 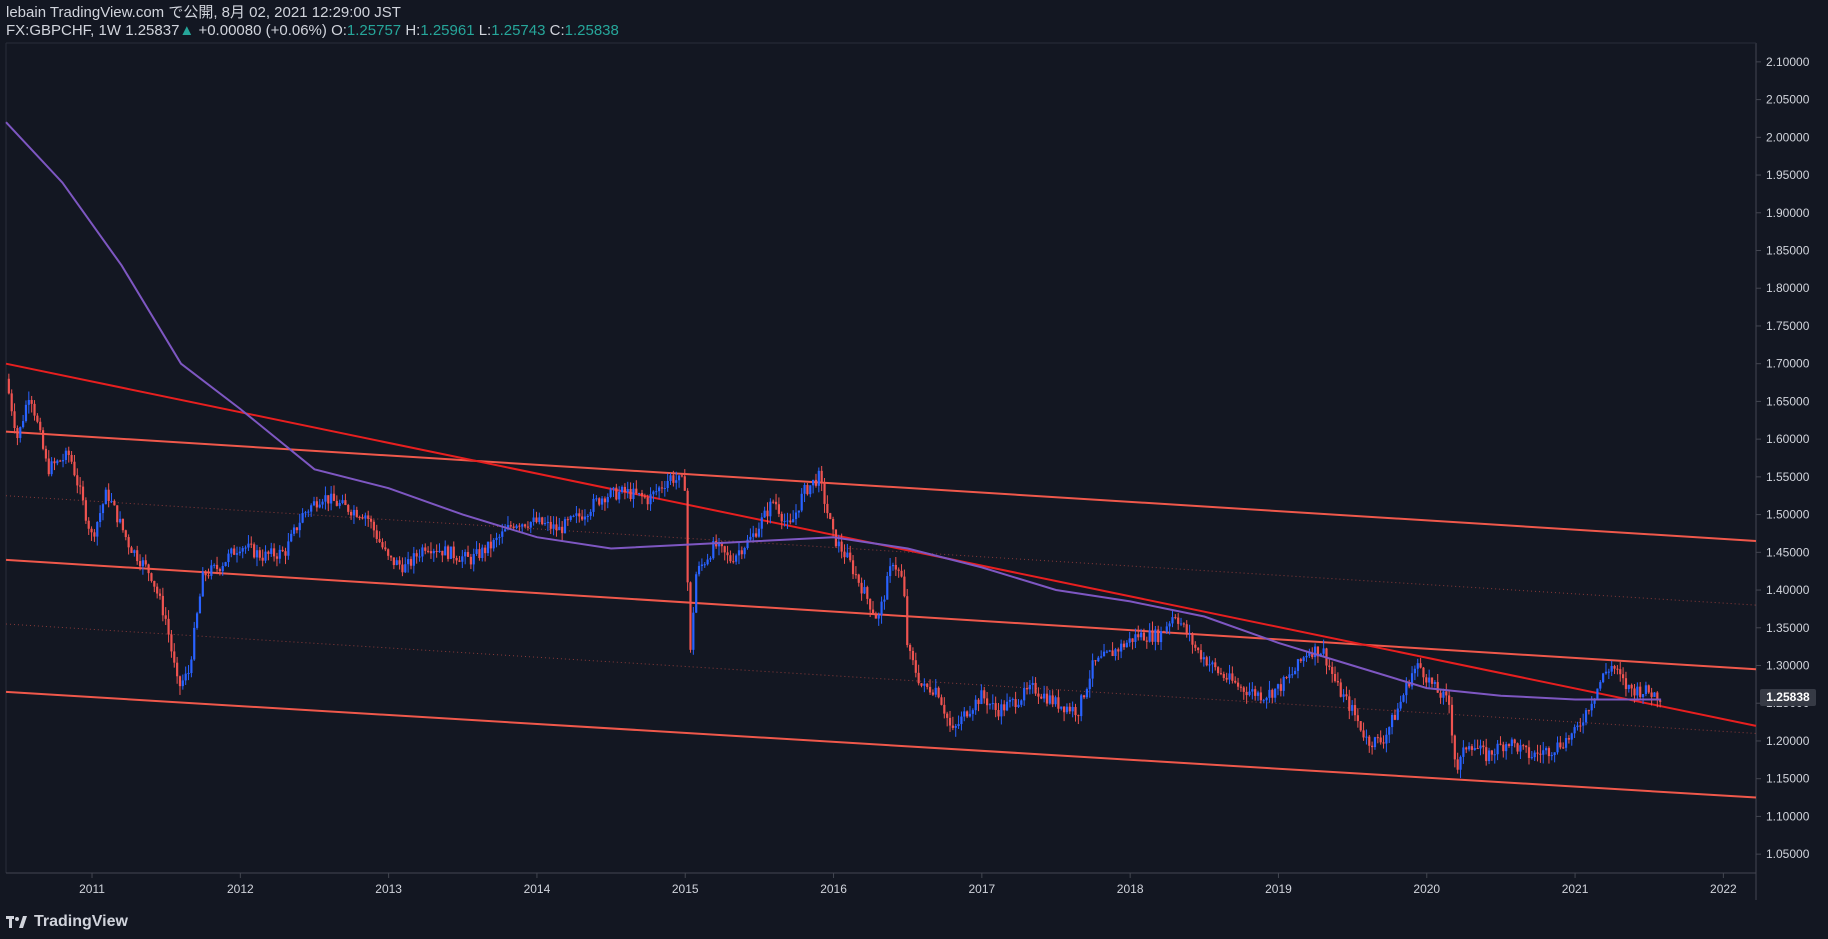 I want to click on price-tick-label: 1.15000, so click(x=1788, y=779).